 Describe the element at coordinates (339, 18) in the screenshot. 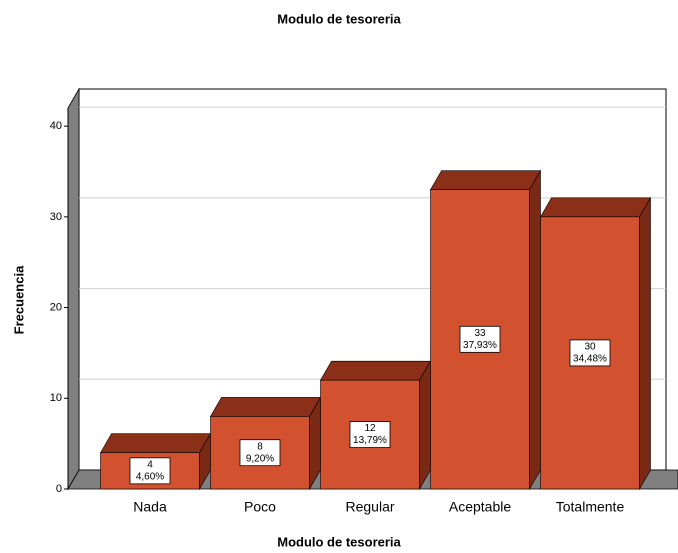

I see `chart-title: Modulo de tesoreria` at that location.